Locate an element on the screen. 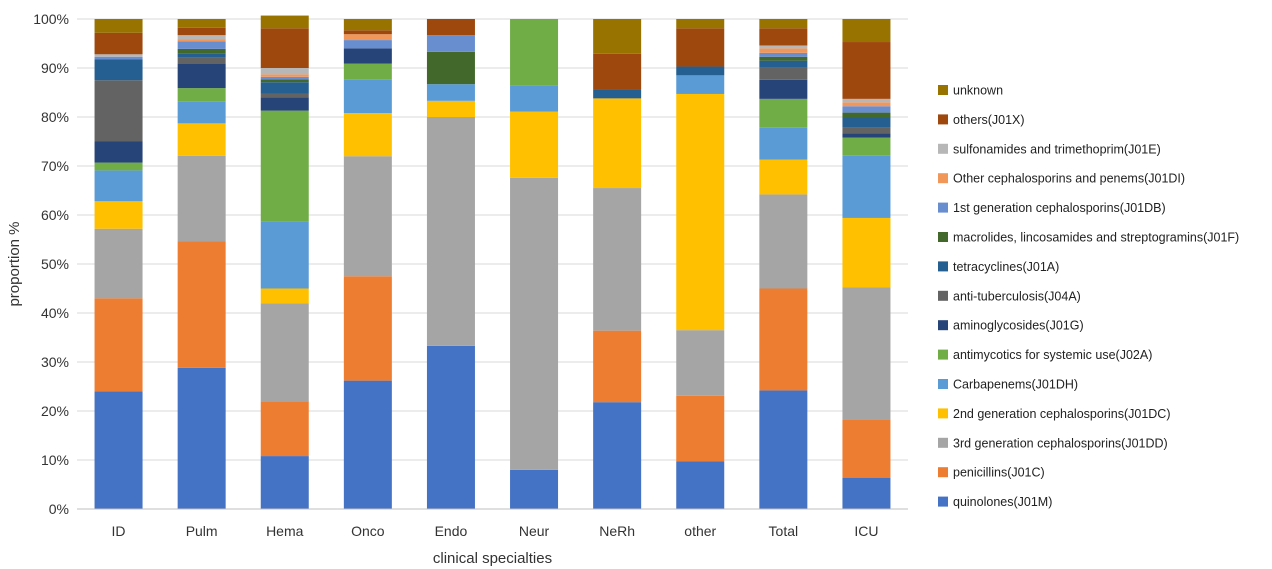 The width and height of the screenshot is (1272, 569). bar-stack-total is located at coordinates (783, 264).